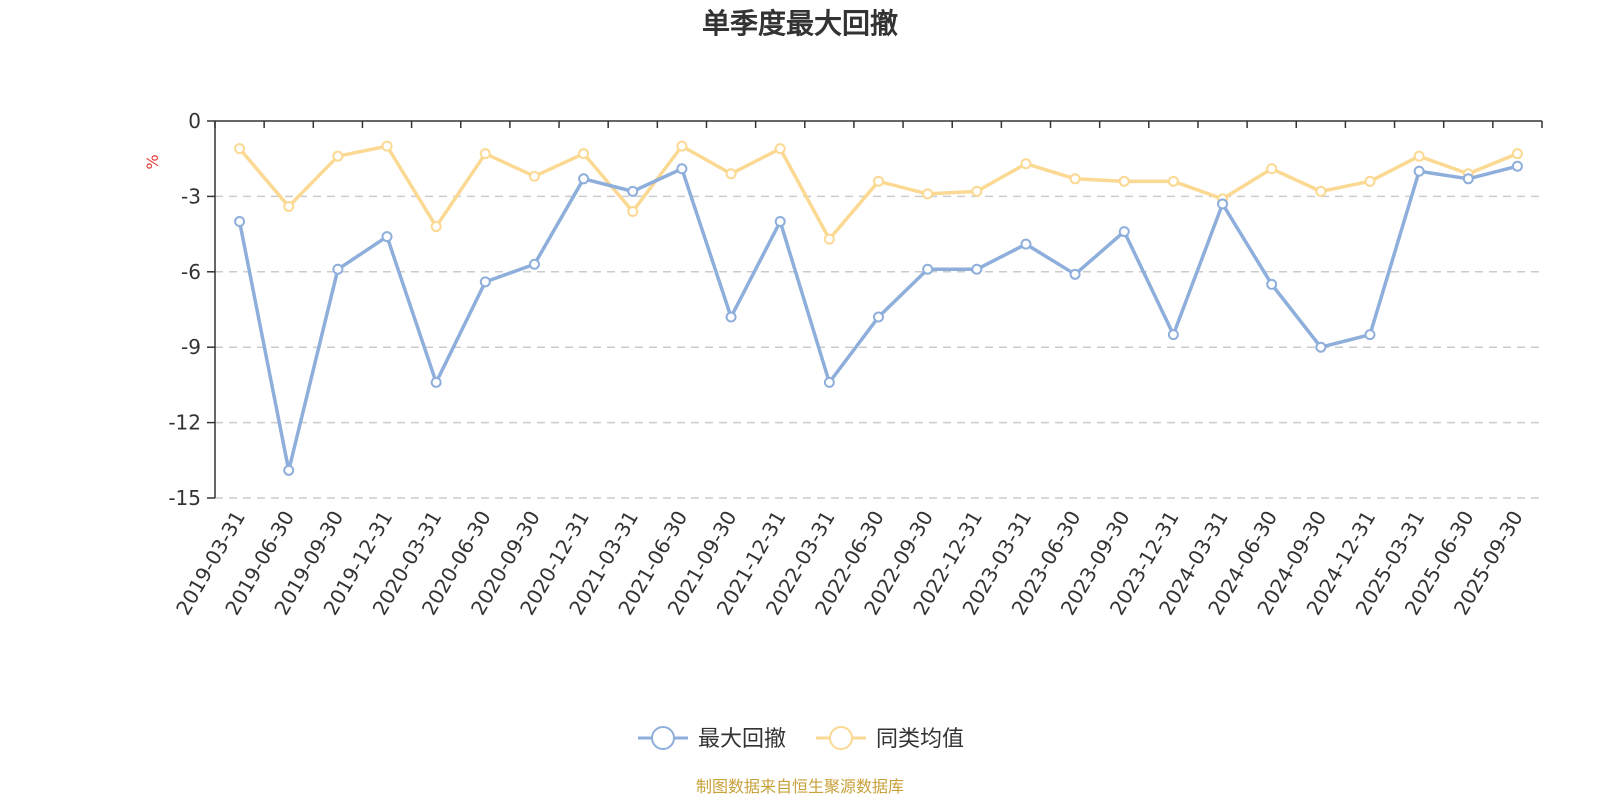 Image resolution: width=1600 pixels, height=800 pixels. I want to click on source-note: 制图数据来自恒生聚源数据库, so click(800, 786).